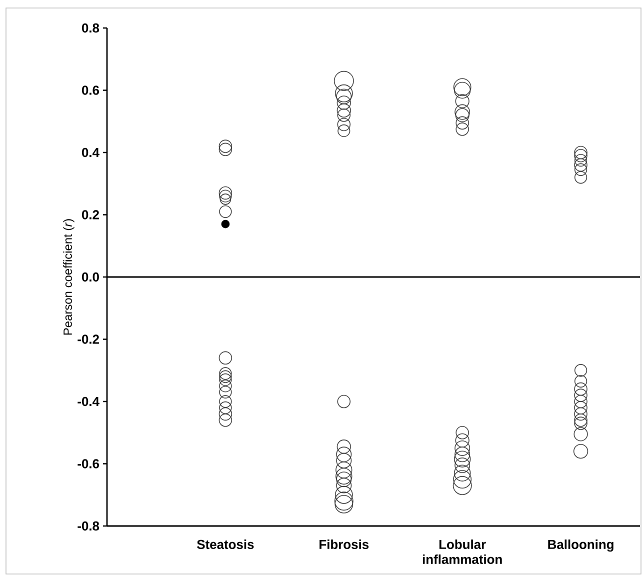 The width and height of the screenshot is (642, 576). Describe the element at coordinates (91, 90) in the screenshot. I see `y-tick-label: 0.6` at that location.